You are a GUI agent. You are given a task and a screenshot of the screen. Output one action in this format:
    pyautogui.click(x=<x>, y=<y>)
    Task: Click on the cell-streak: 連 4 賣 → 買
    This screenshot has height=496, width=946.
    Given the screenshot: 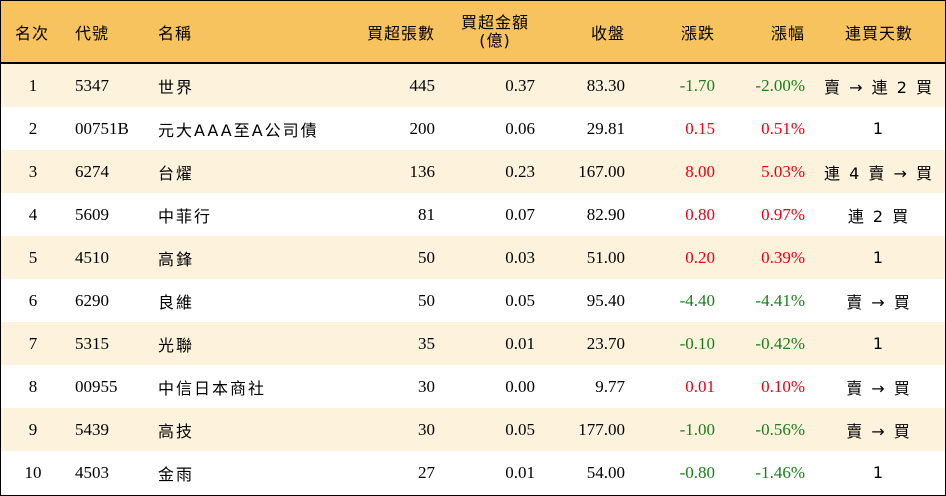 What is the action you would take?
    pyautogui.click(x=879, y=173)
    